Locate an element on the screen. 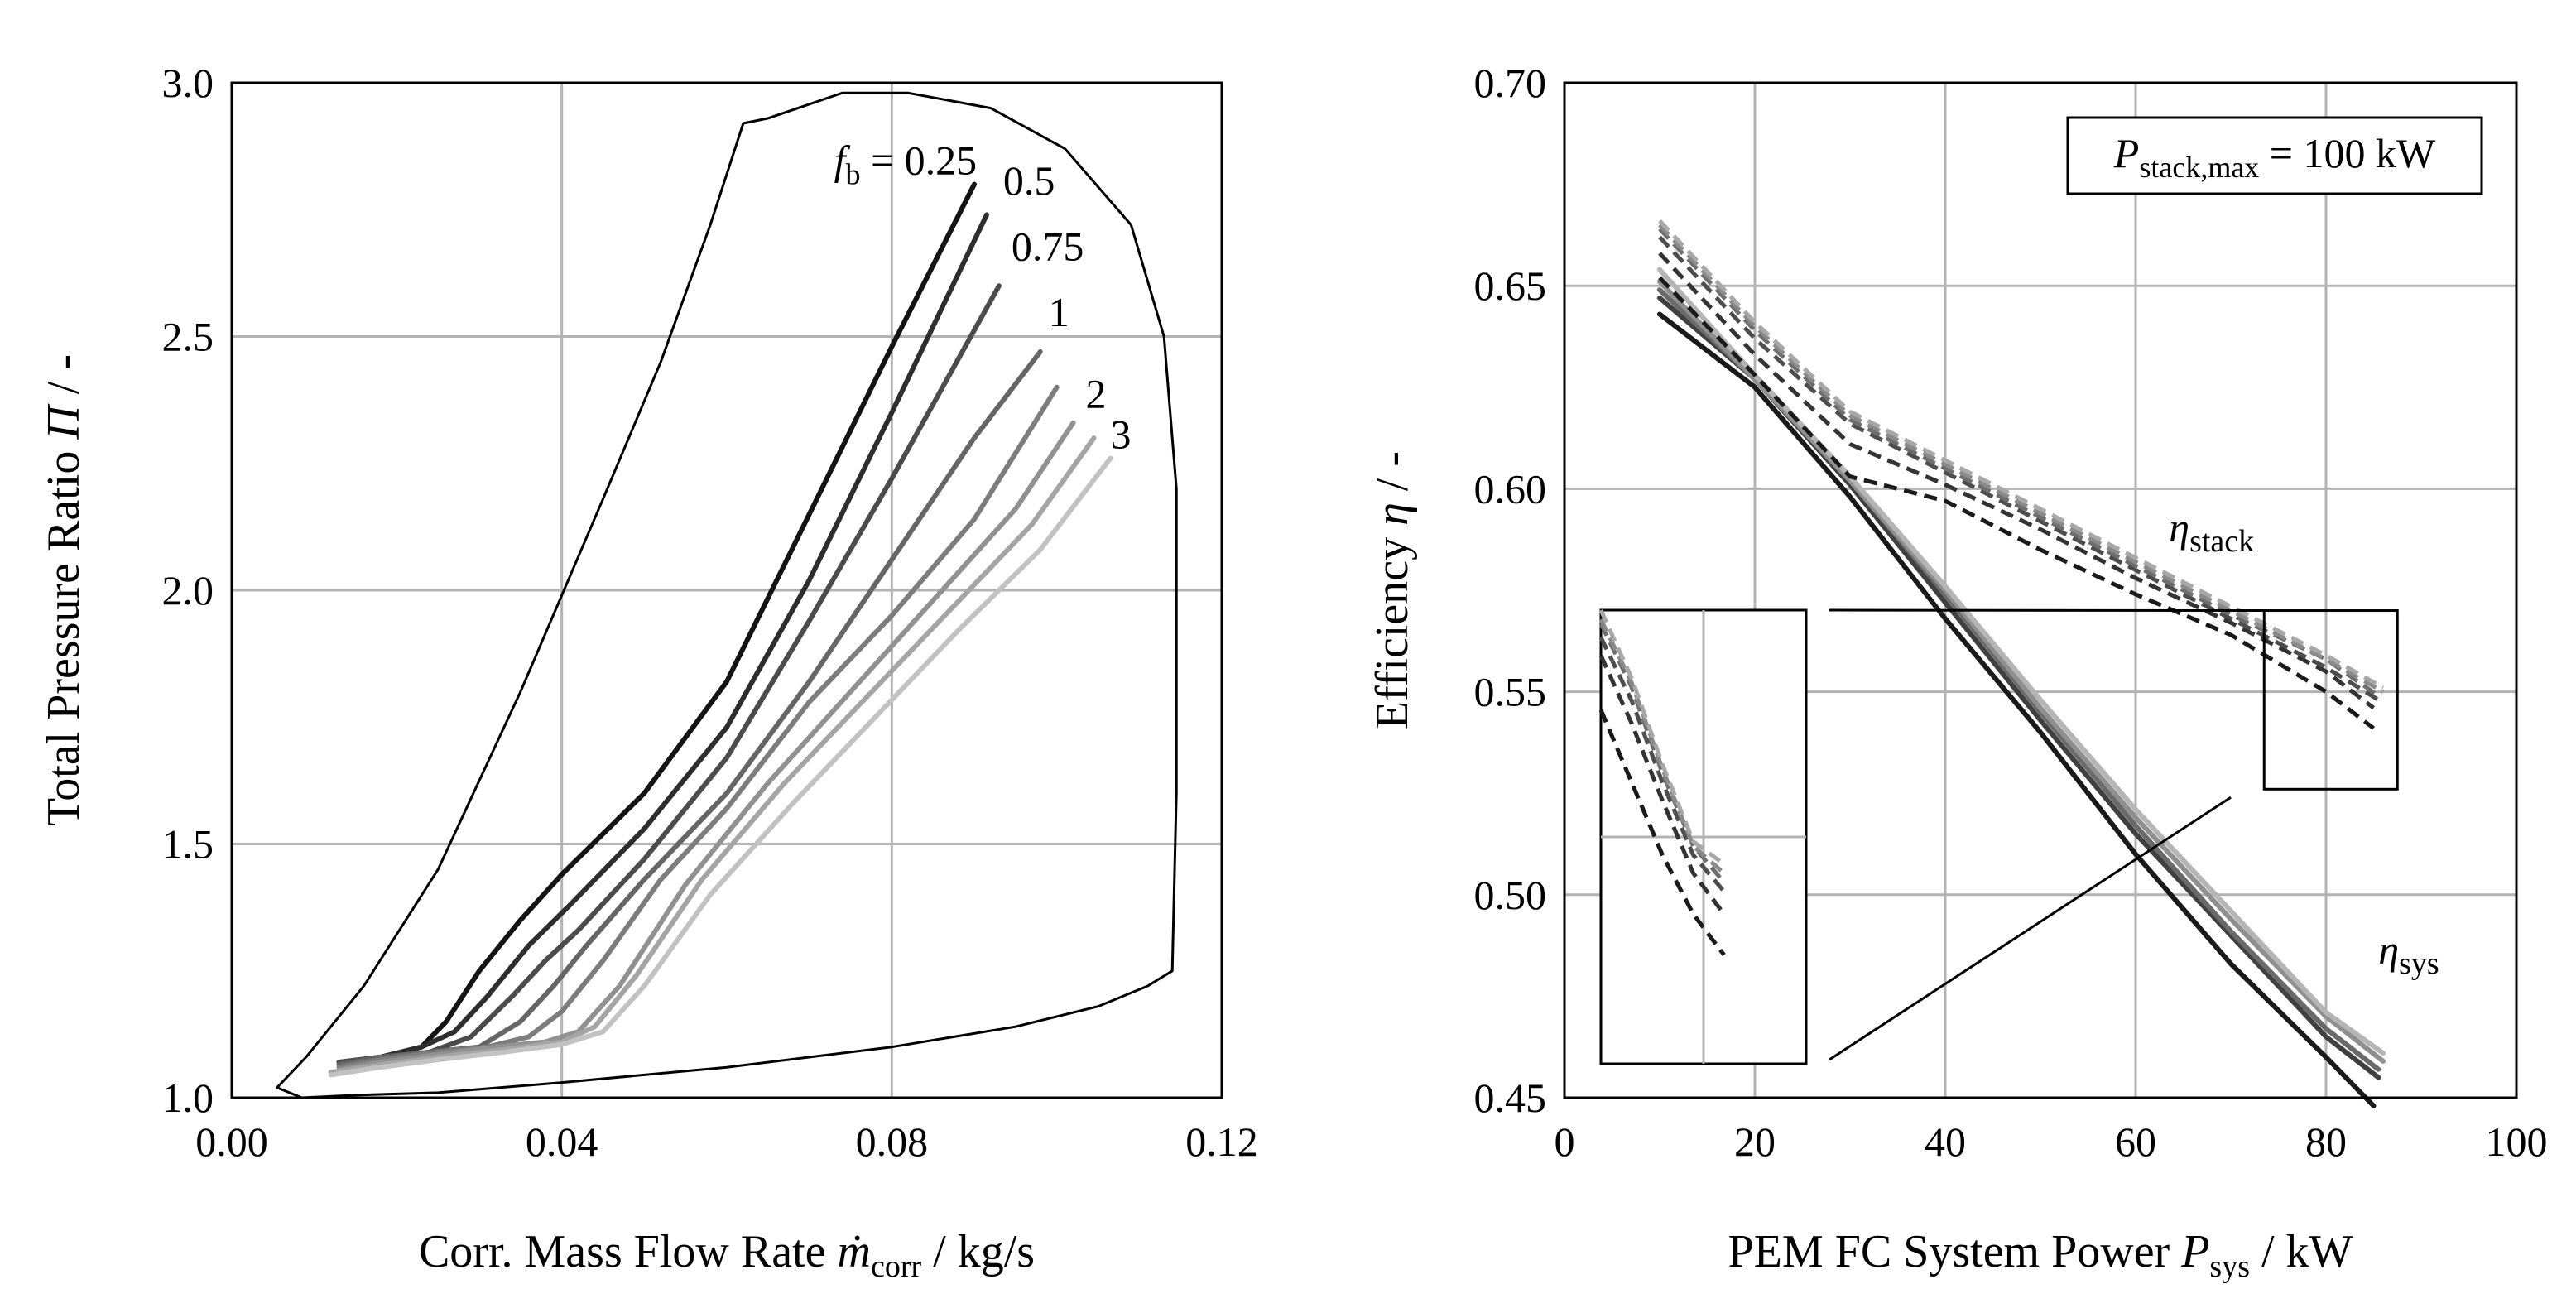 The height and width of the screenshot is (1308, 2576). left-x-axis-label-symbol: ṁ is located at coordinates (854, 1251).